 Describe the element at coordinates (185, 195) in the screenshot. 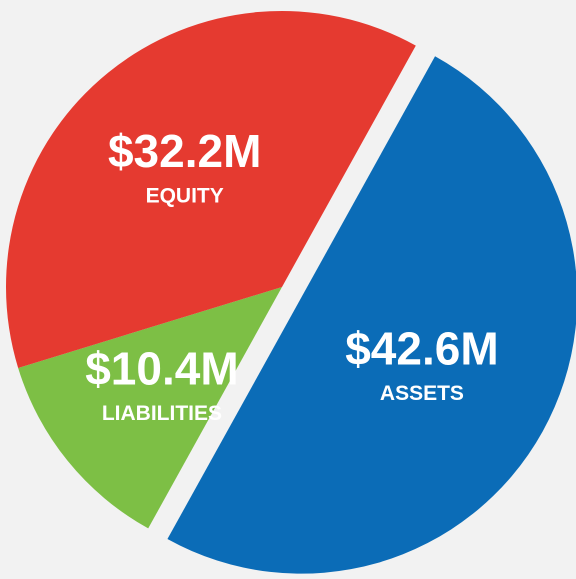

I see `category-label: EQUITY` at that location.